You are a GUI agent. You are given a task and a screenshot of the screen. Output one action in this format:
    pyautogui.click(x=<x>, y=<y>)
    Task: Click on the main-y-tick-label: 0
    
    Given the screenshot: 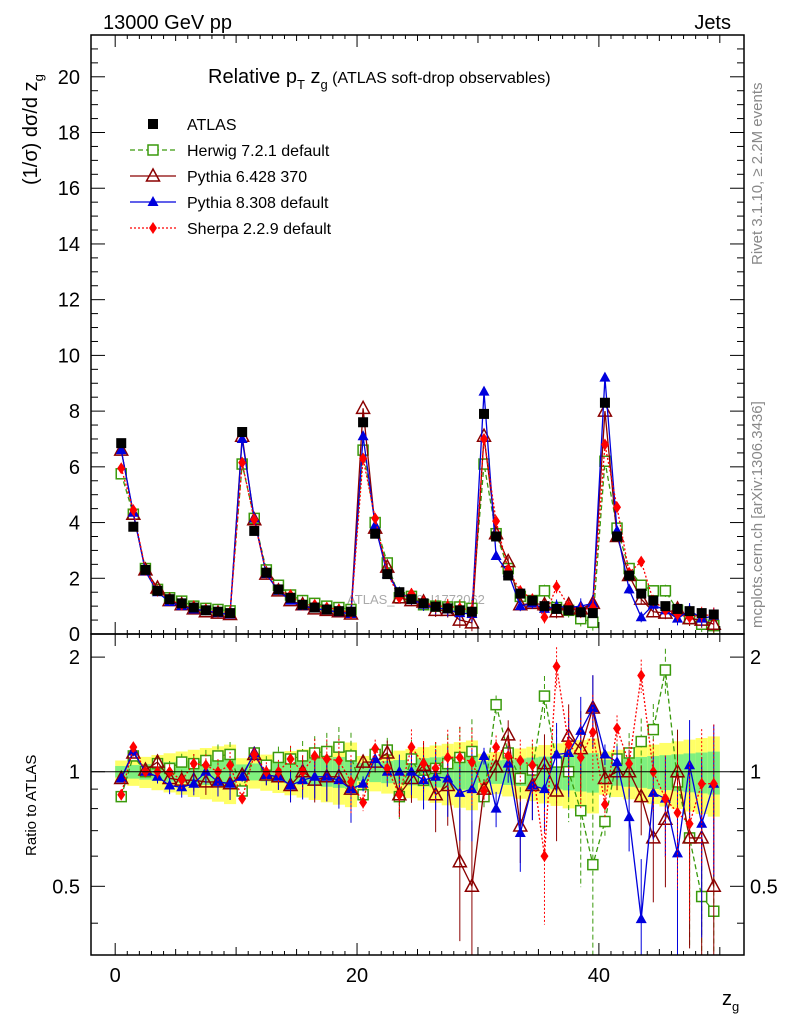 What is the action you would take?
    pyautogui.click(x=74, y=635)
    